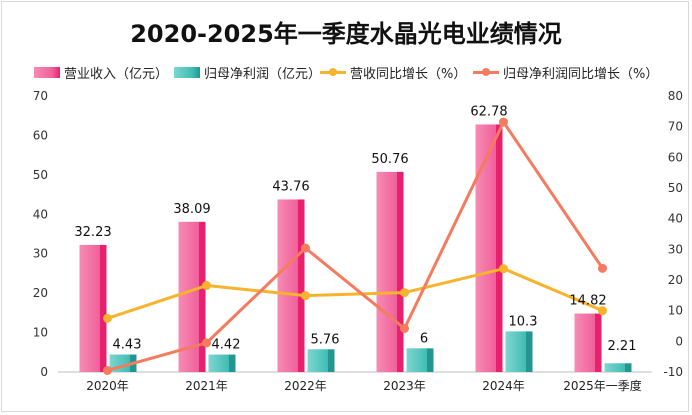 This screenshot has height=415, width=692. I want to click on legend-item-revenue-growth: 营收同比增长（%）, so click(393, 72).